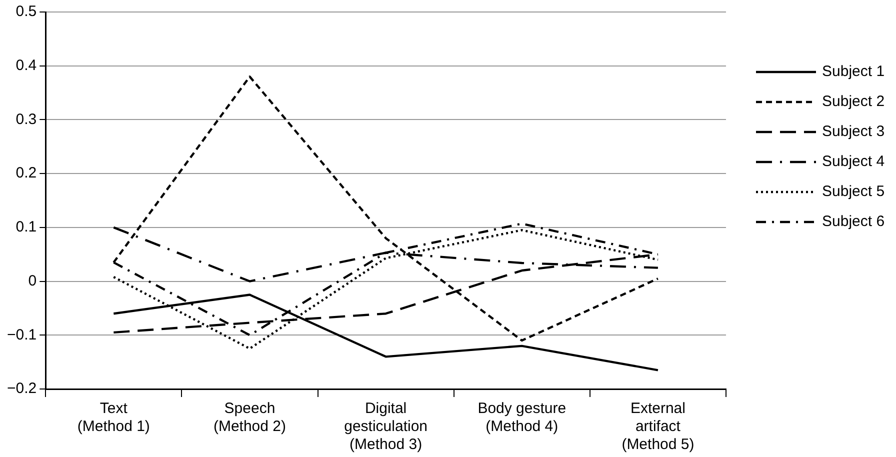  What do you see at coordinates (26, 11) in the screenshot?
I see `y-tick-label: 0.5` at bounding box center [26, 11].